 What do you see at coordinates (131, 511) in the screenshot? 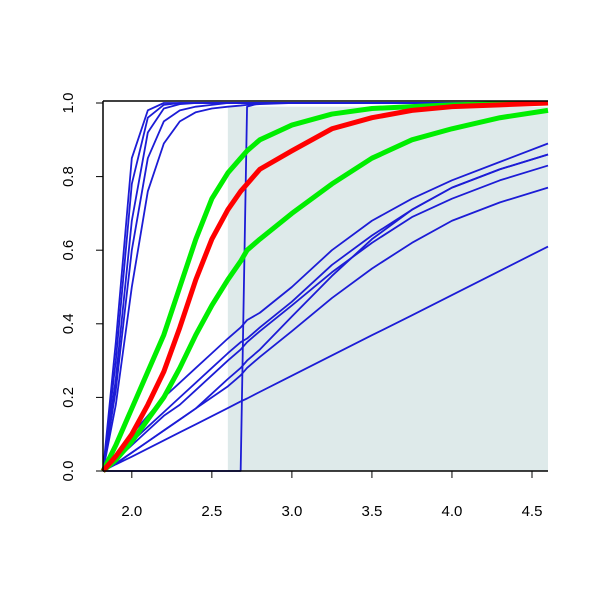
I see `x-tick-label: 2.0` at bounding box center [131, 511].